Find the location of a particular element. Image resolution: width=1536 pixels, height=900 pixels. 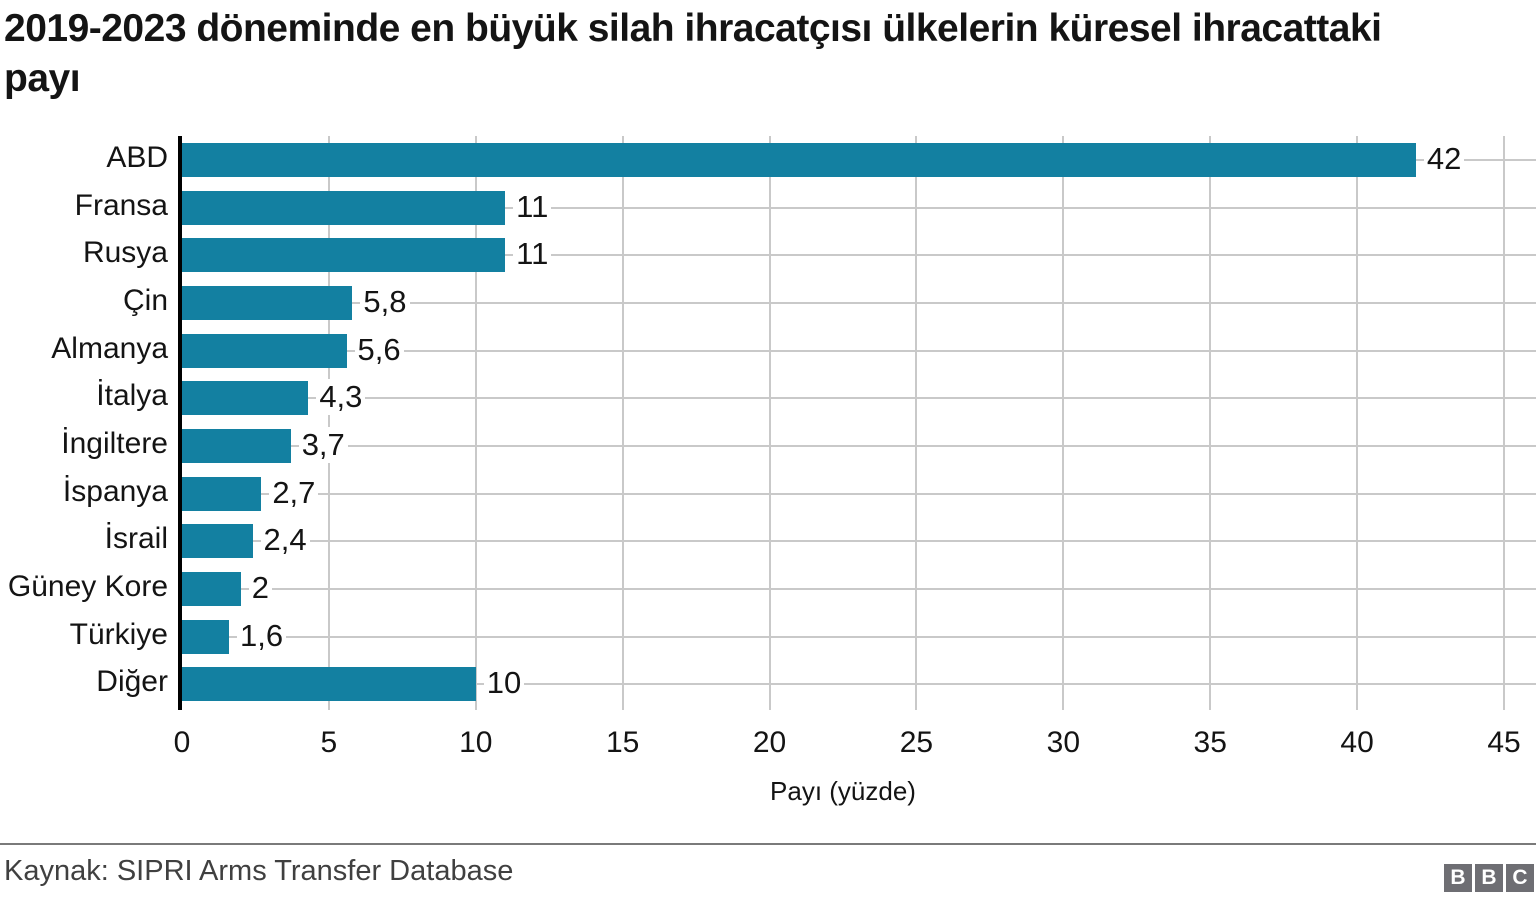

category-label: İspanya is located at coordinates (115, 491).